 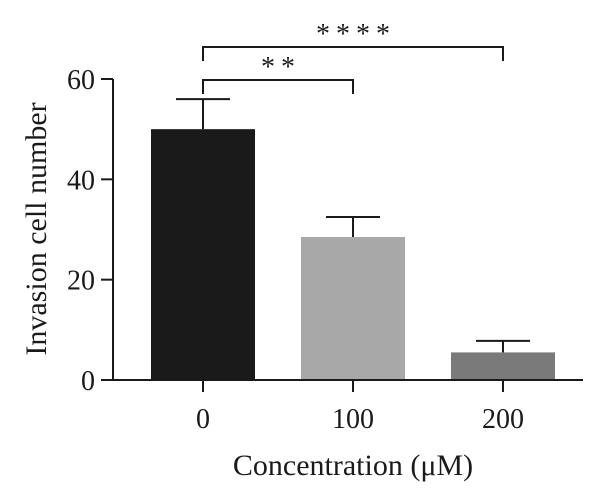 I want to click on x-tick-label-100: 100, so click(x=353, y=419).